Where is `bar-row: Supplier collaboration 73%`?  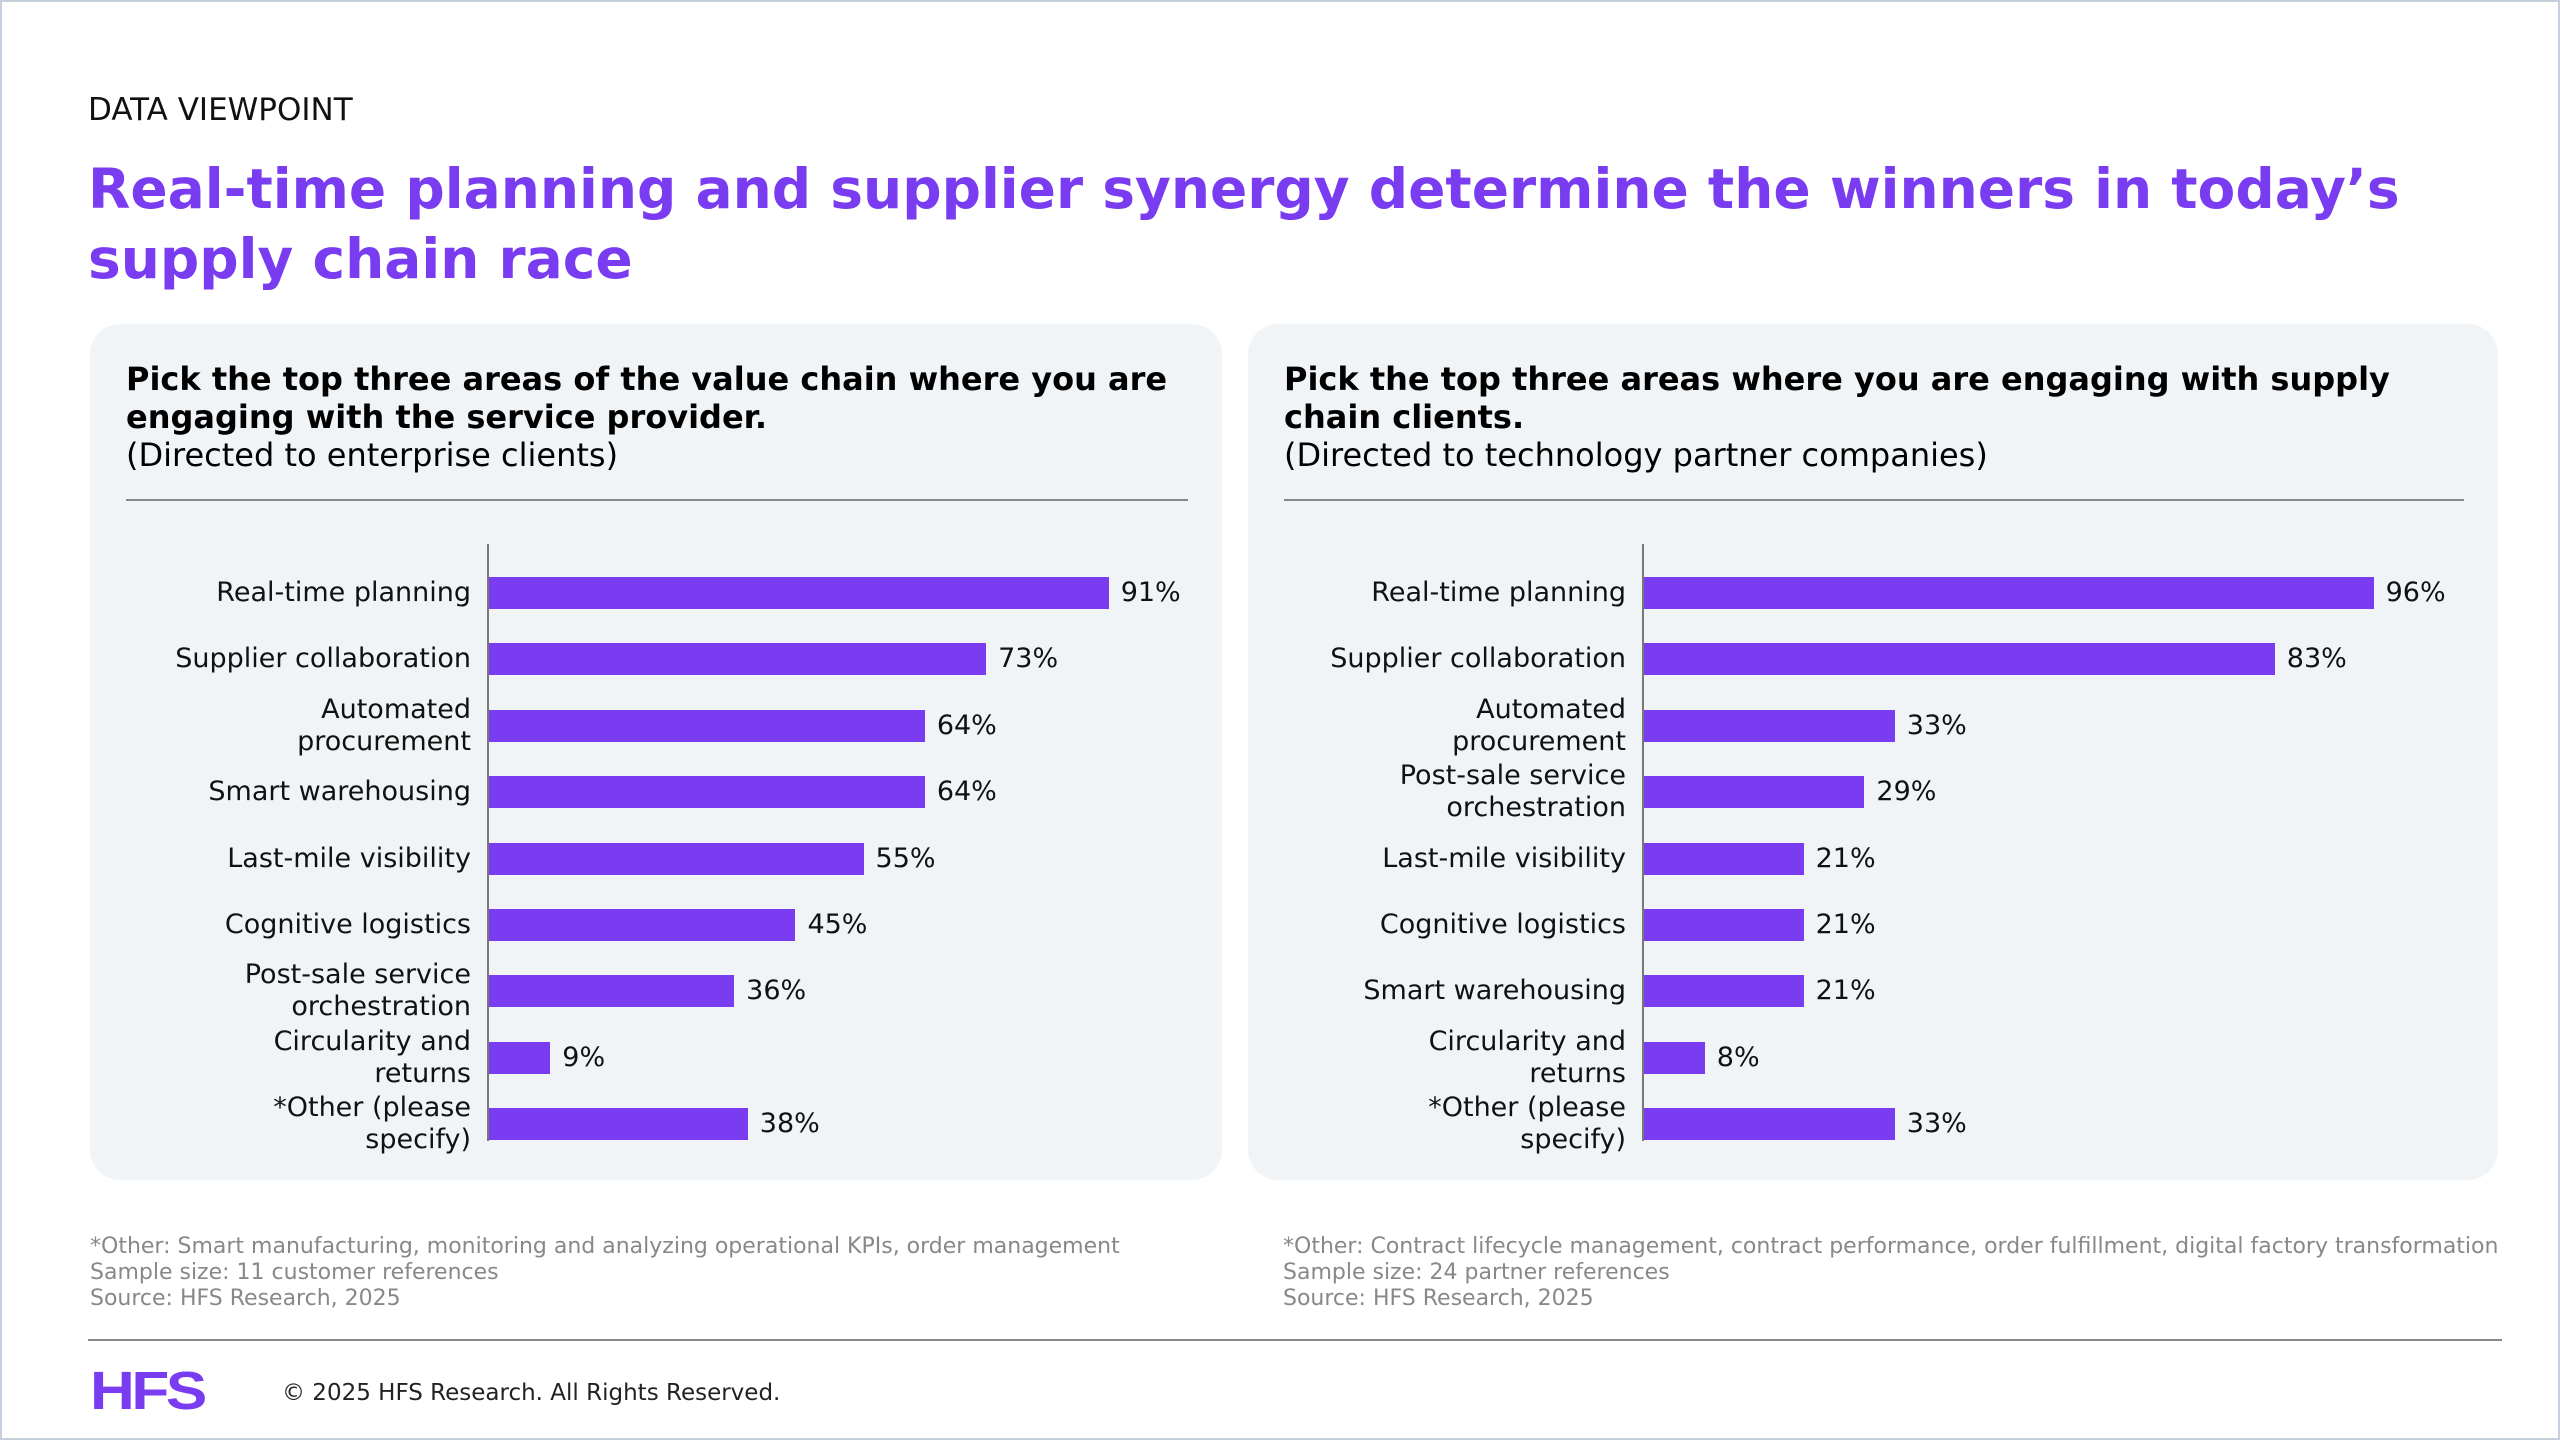
bar-row: Supplier collaboration 73% is located at coordinates (656, 659).